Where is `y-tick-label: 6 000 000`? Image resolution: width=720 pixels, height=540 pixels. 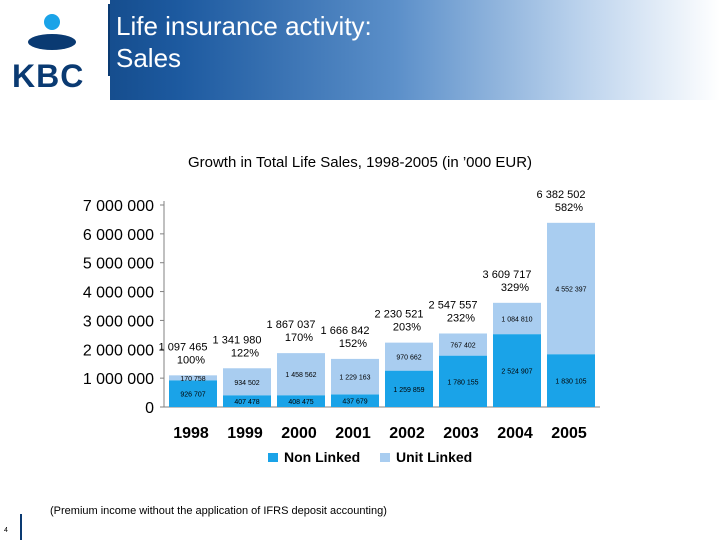 y-tick-label: 6 000 000 is located at coordinates (118, 235).